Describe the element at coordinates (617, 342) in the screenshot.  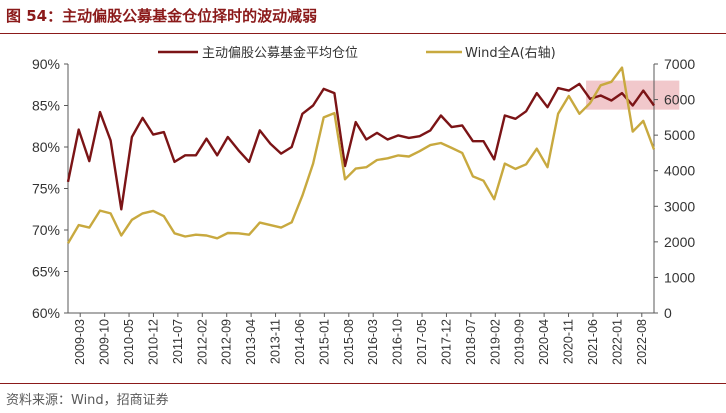
I see `x-tick-label: 2022-01` at that location.